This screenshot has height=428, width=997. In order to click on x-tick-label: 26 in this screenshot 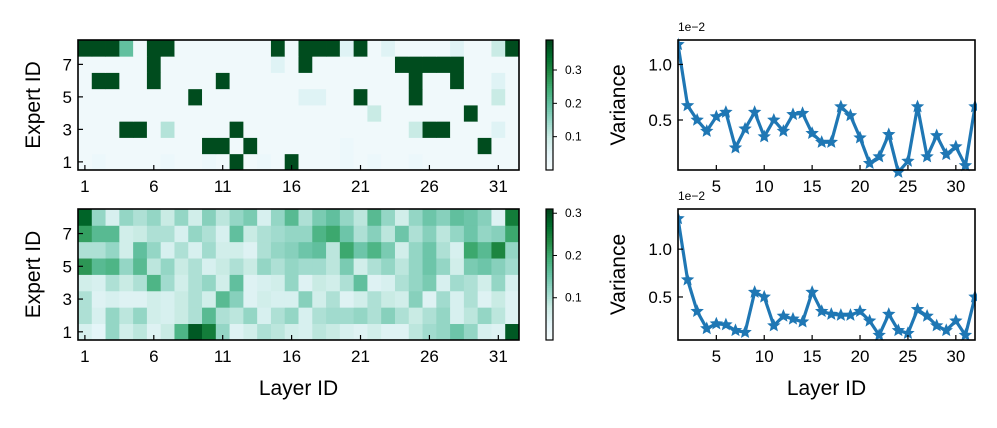, I will do `click(429, 356)`.